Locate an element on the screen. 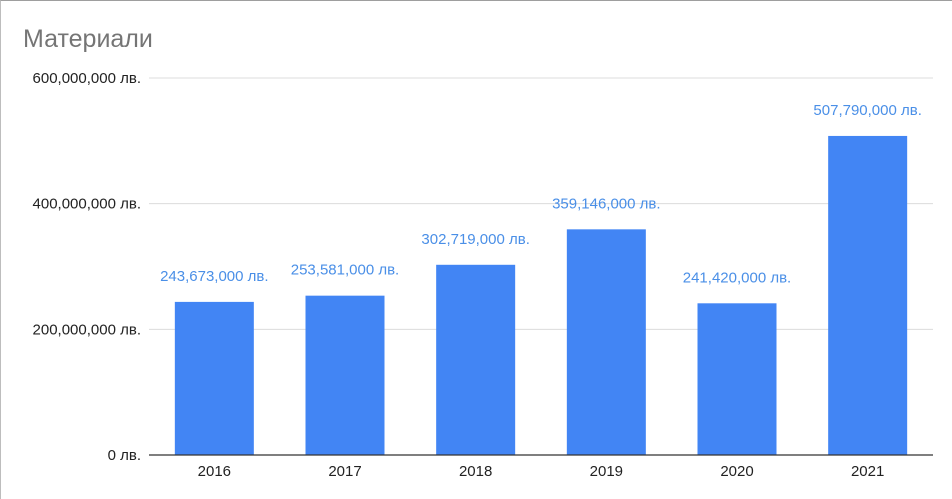 The width and height of the screenshot is (952, 499). x-tick-label: 2018 is located at coordinates (475, 471).